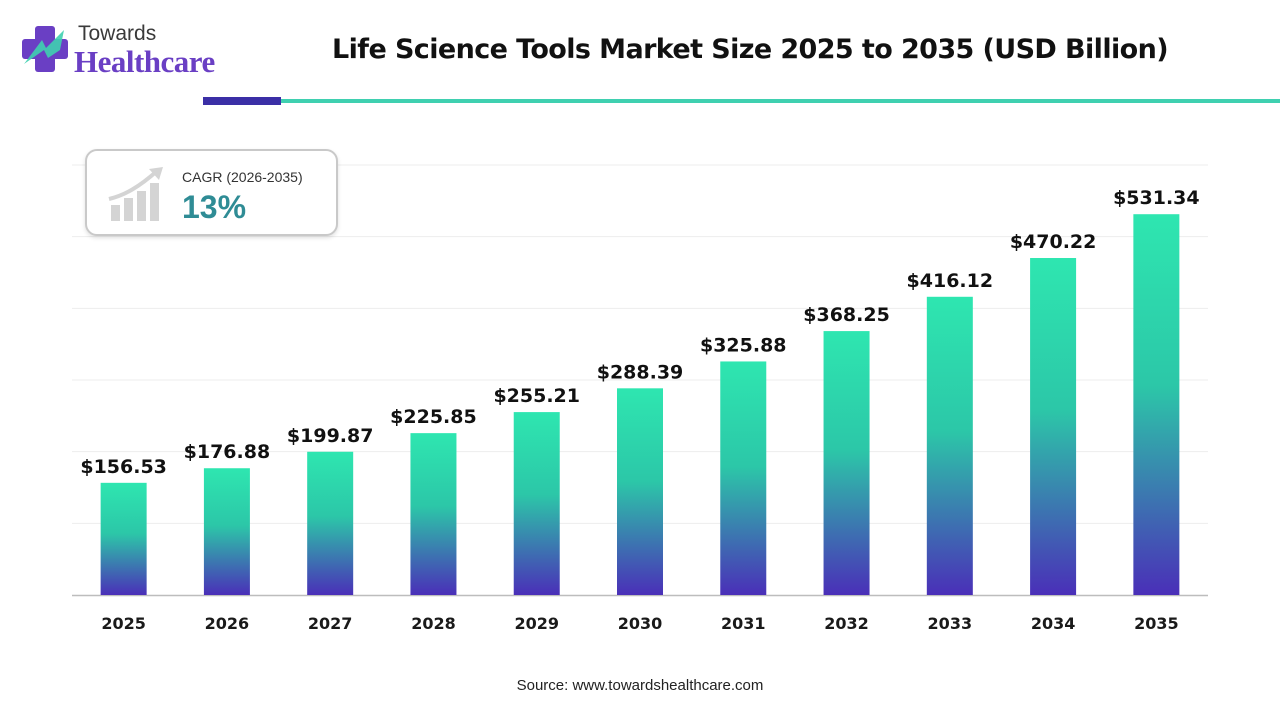 The width and height of the screenshot is (1280, 720). What do you see at coordinates (1053, 426) in the screenshot?
I see `bar-2034` at bounding box center [1053, 426].